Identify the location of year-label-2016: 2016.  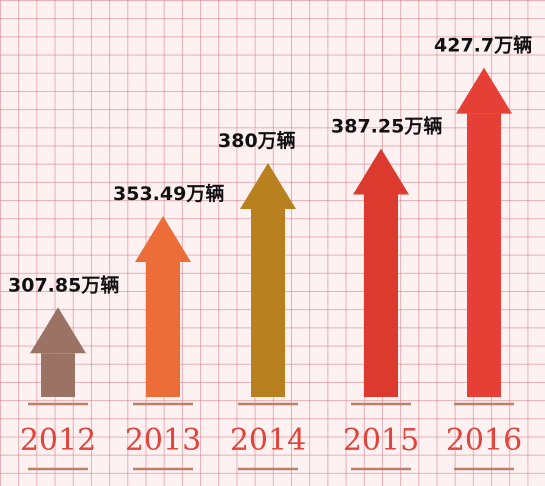
(484, 440).